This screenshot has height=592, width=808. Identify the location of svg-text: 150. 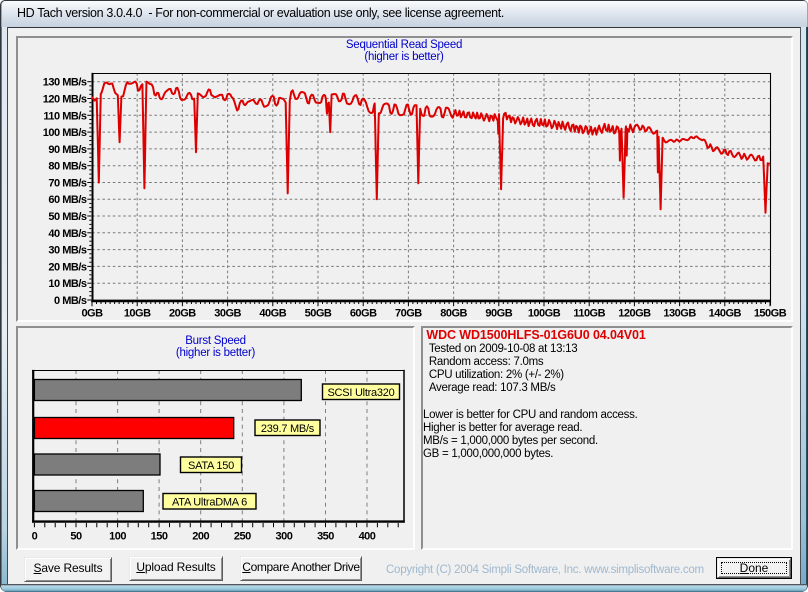
(159, 537).